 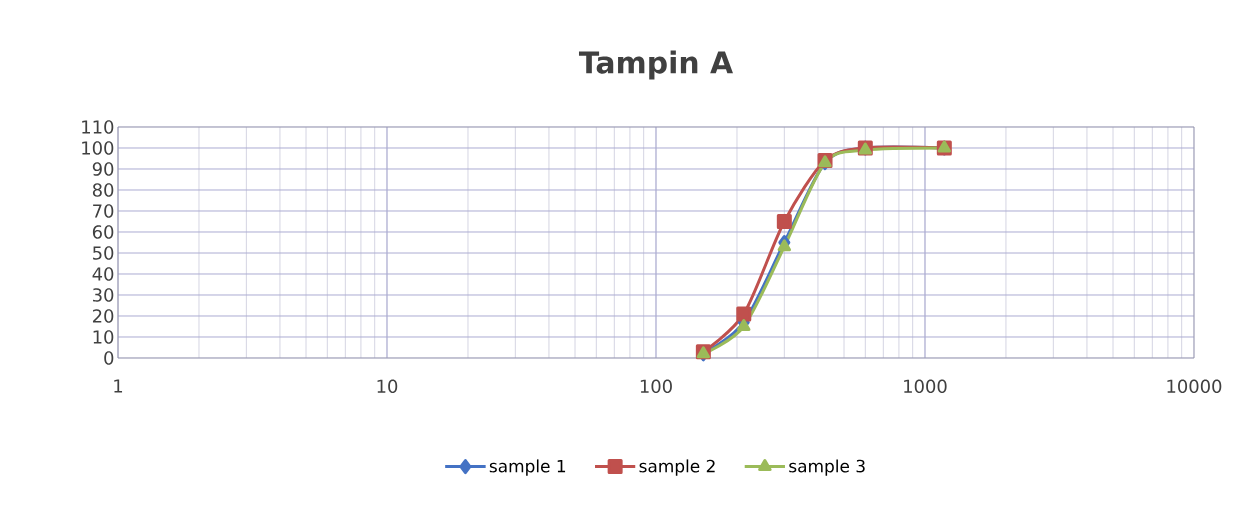 I want to click on y-tick-label: 10, so click(x=103, y=337).